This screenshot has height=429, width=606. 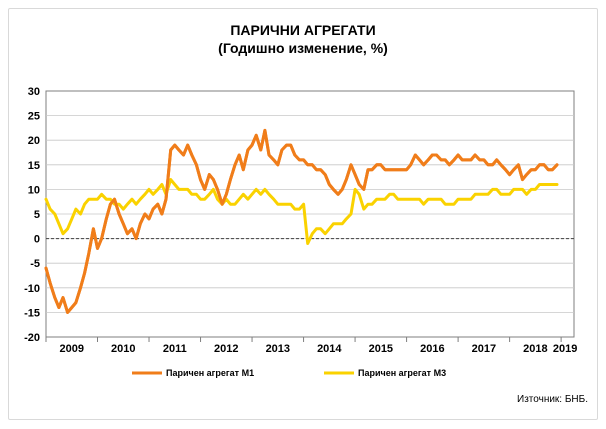 What do you see at coordinates (123, 349) in the screenshot?
I see `x-tick-label: 2010` at bounding box center [123, 349].